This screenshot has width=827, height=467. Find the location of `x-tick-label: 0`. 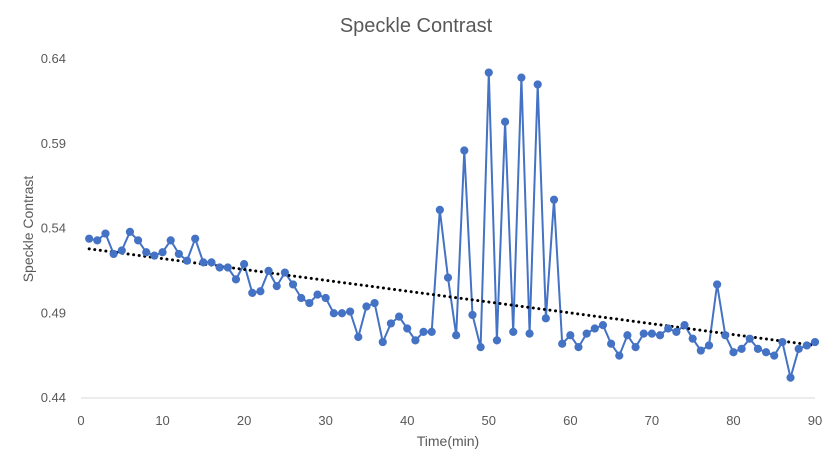

x-tick-label: 0 is located at coordinates (80, 420).